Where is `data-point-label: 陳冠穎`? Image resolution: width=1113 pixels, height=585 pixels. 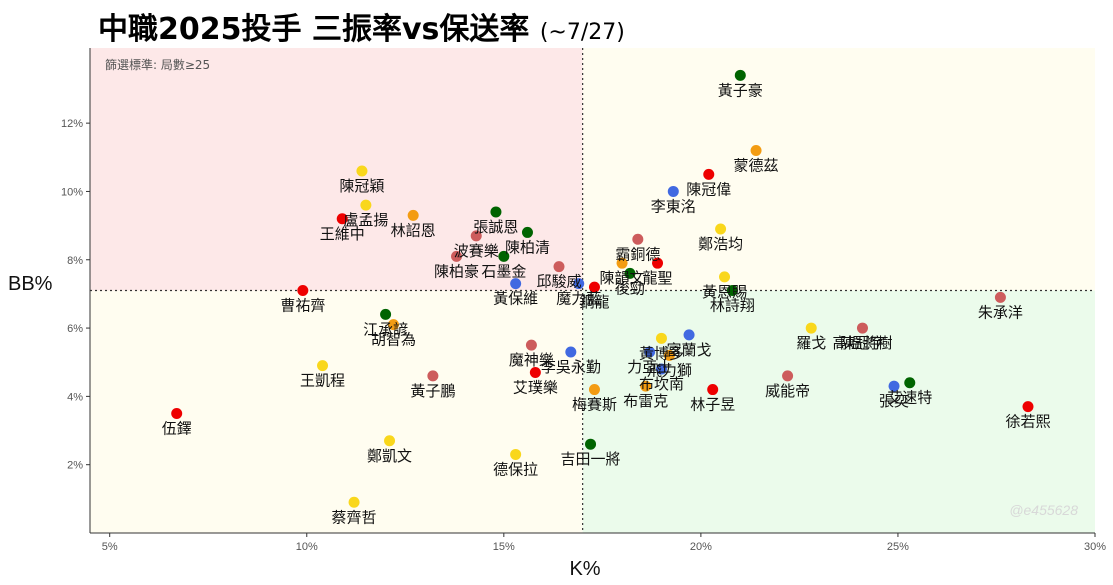 data-point-label: 陳冠穎 is located at coordinates (361, 186).